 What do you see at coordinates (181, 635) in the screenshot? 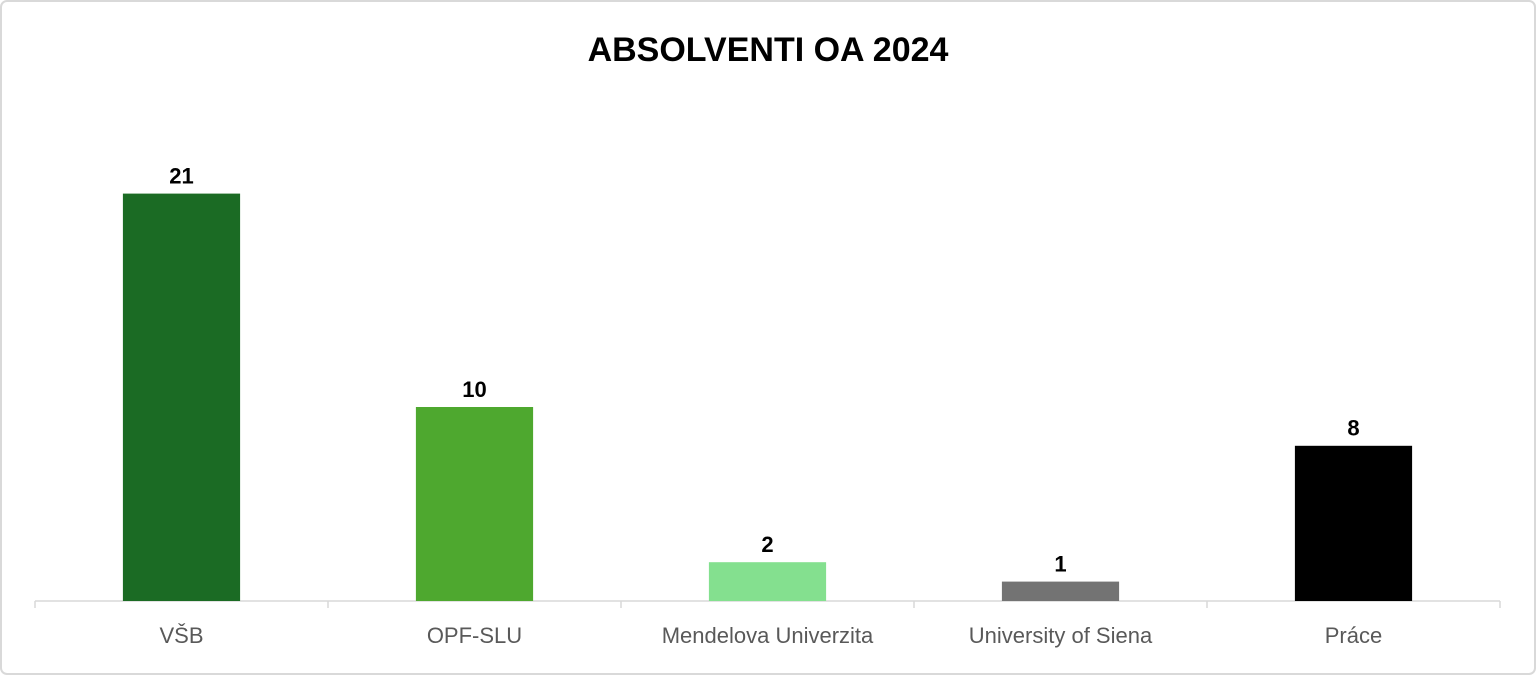
I see `x-tick-label: VŠB` at bounding box center [181, 635].